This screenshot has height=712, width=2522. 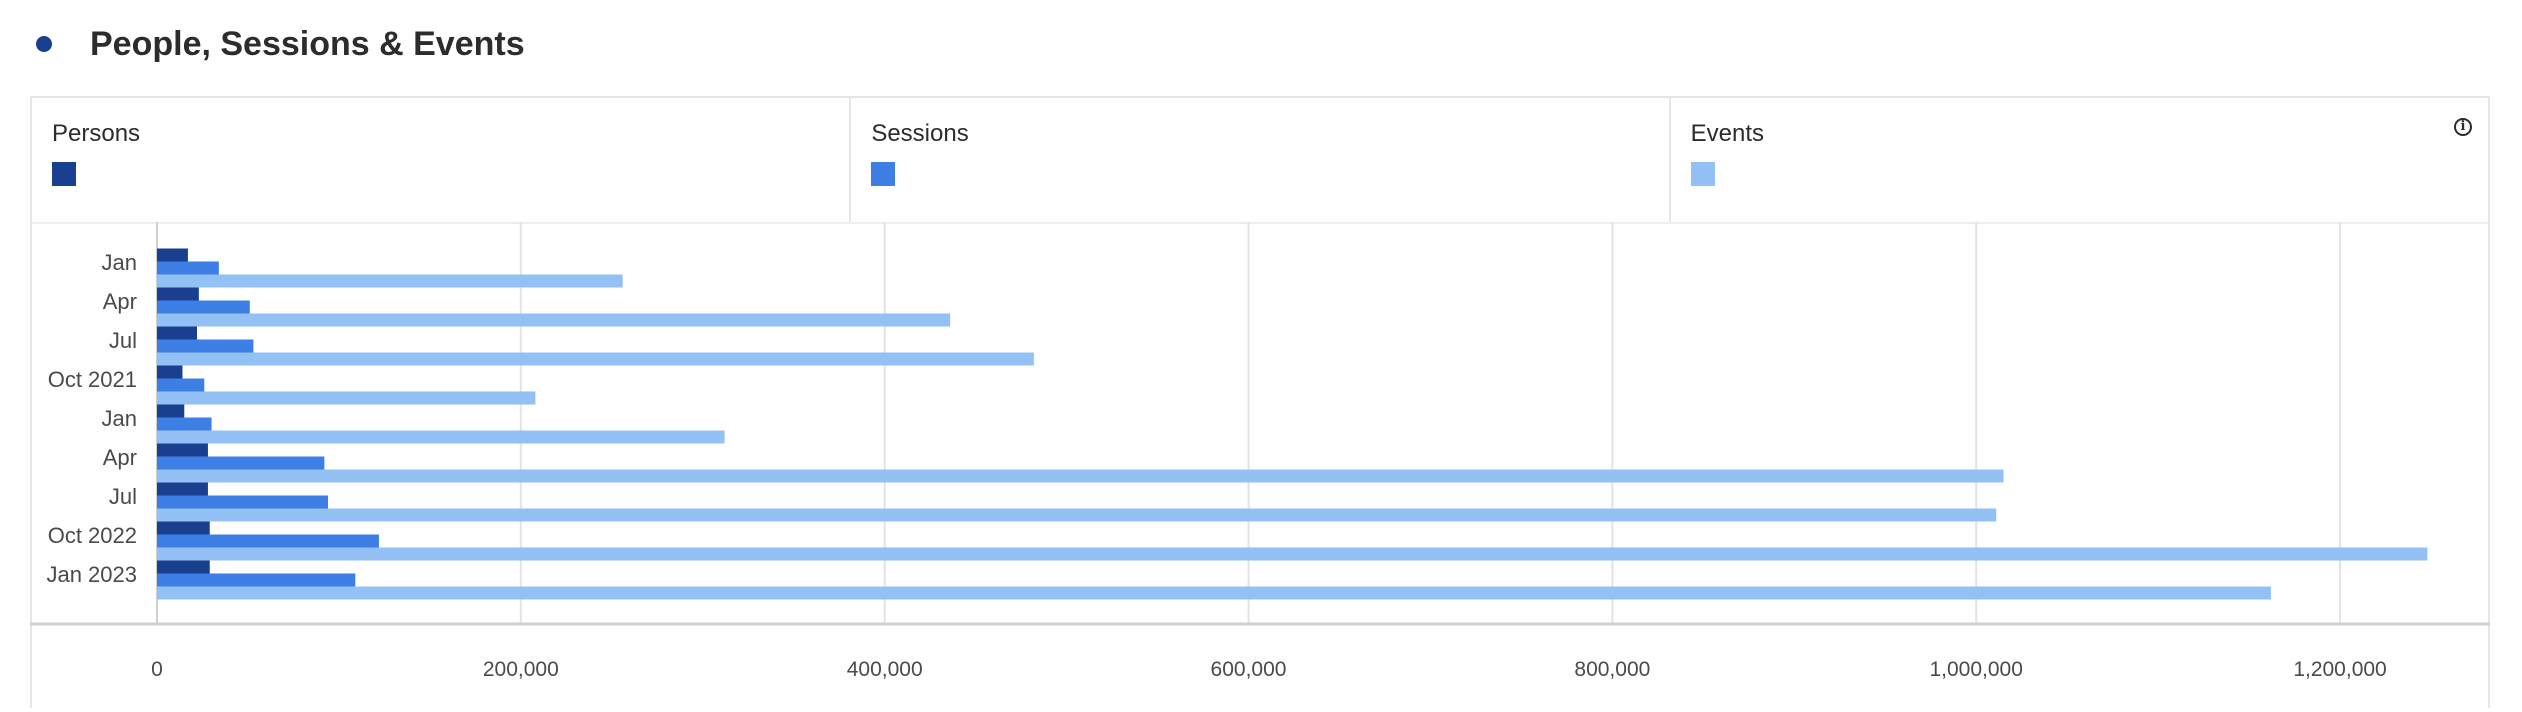 I want to click on legend-swatch-events, so click(x=1702, y=174).